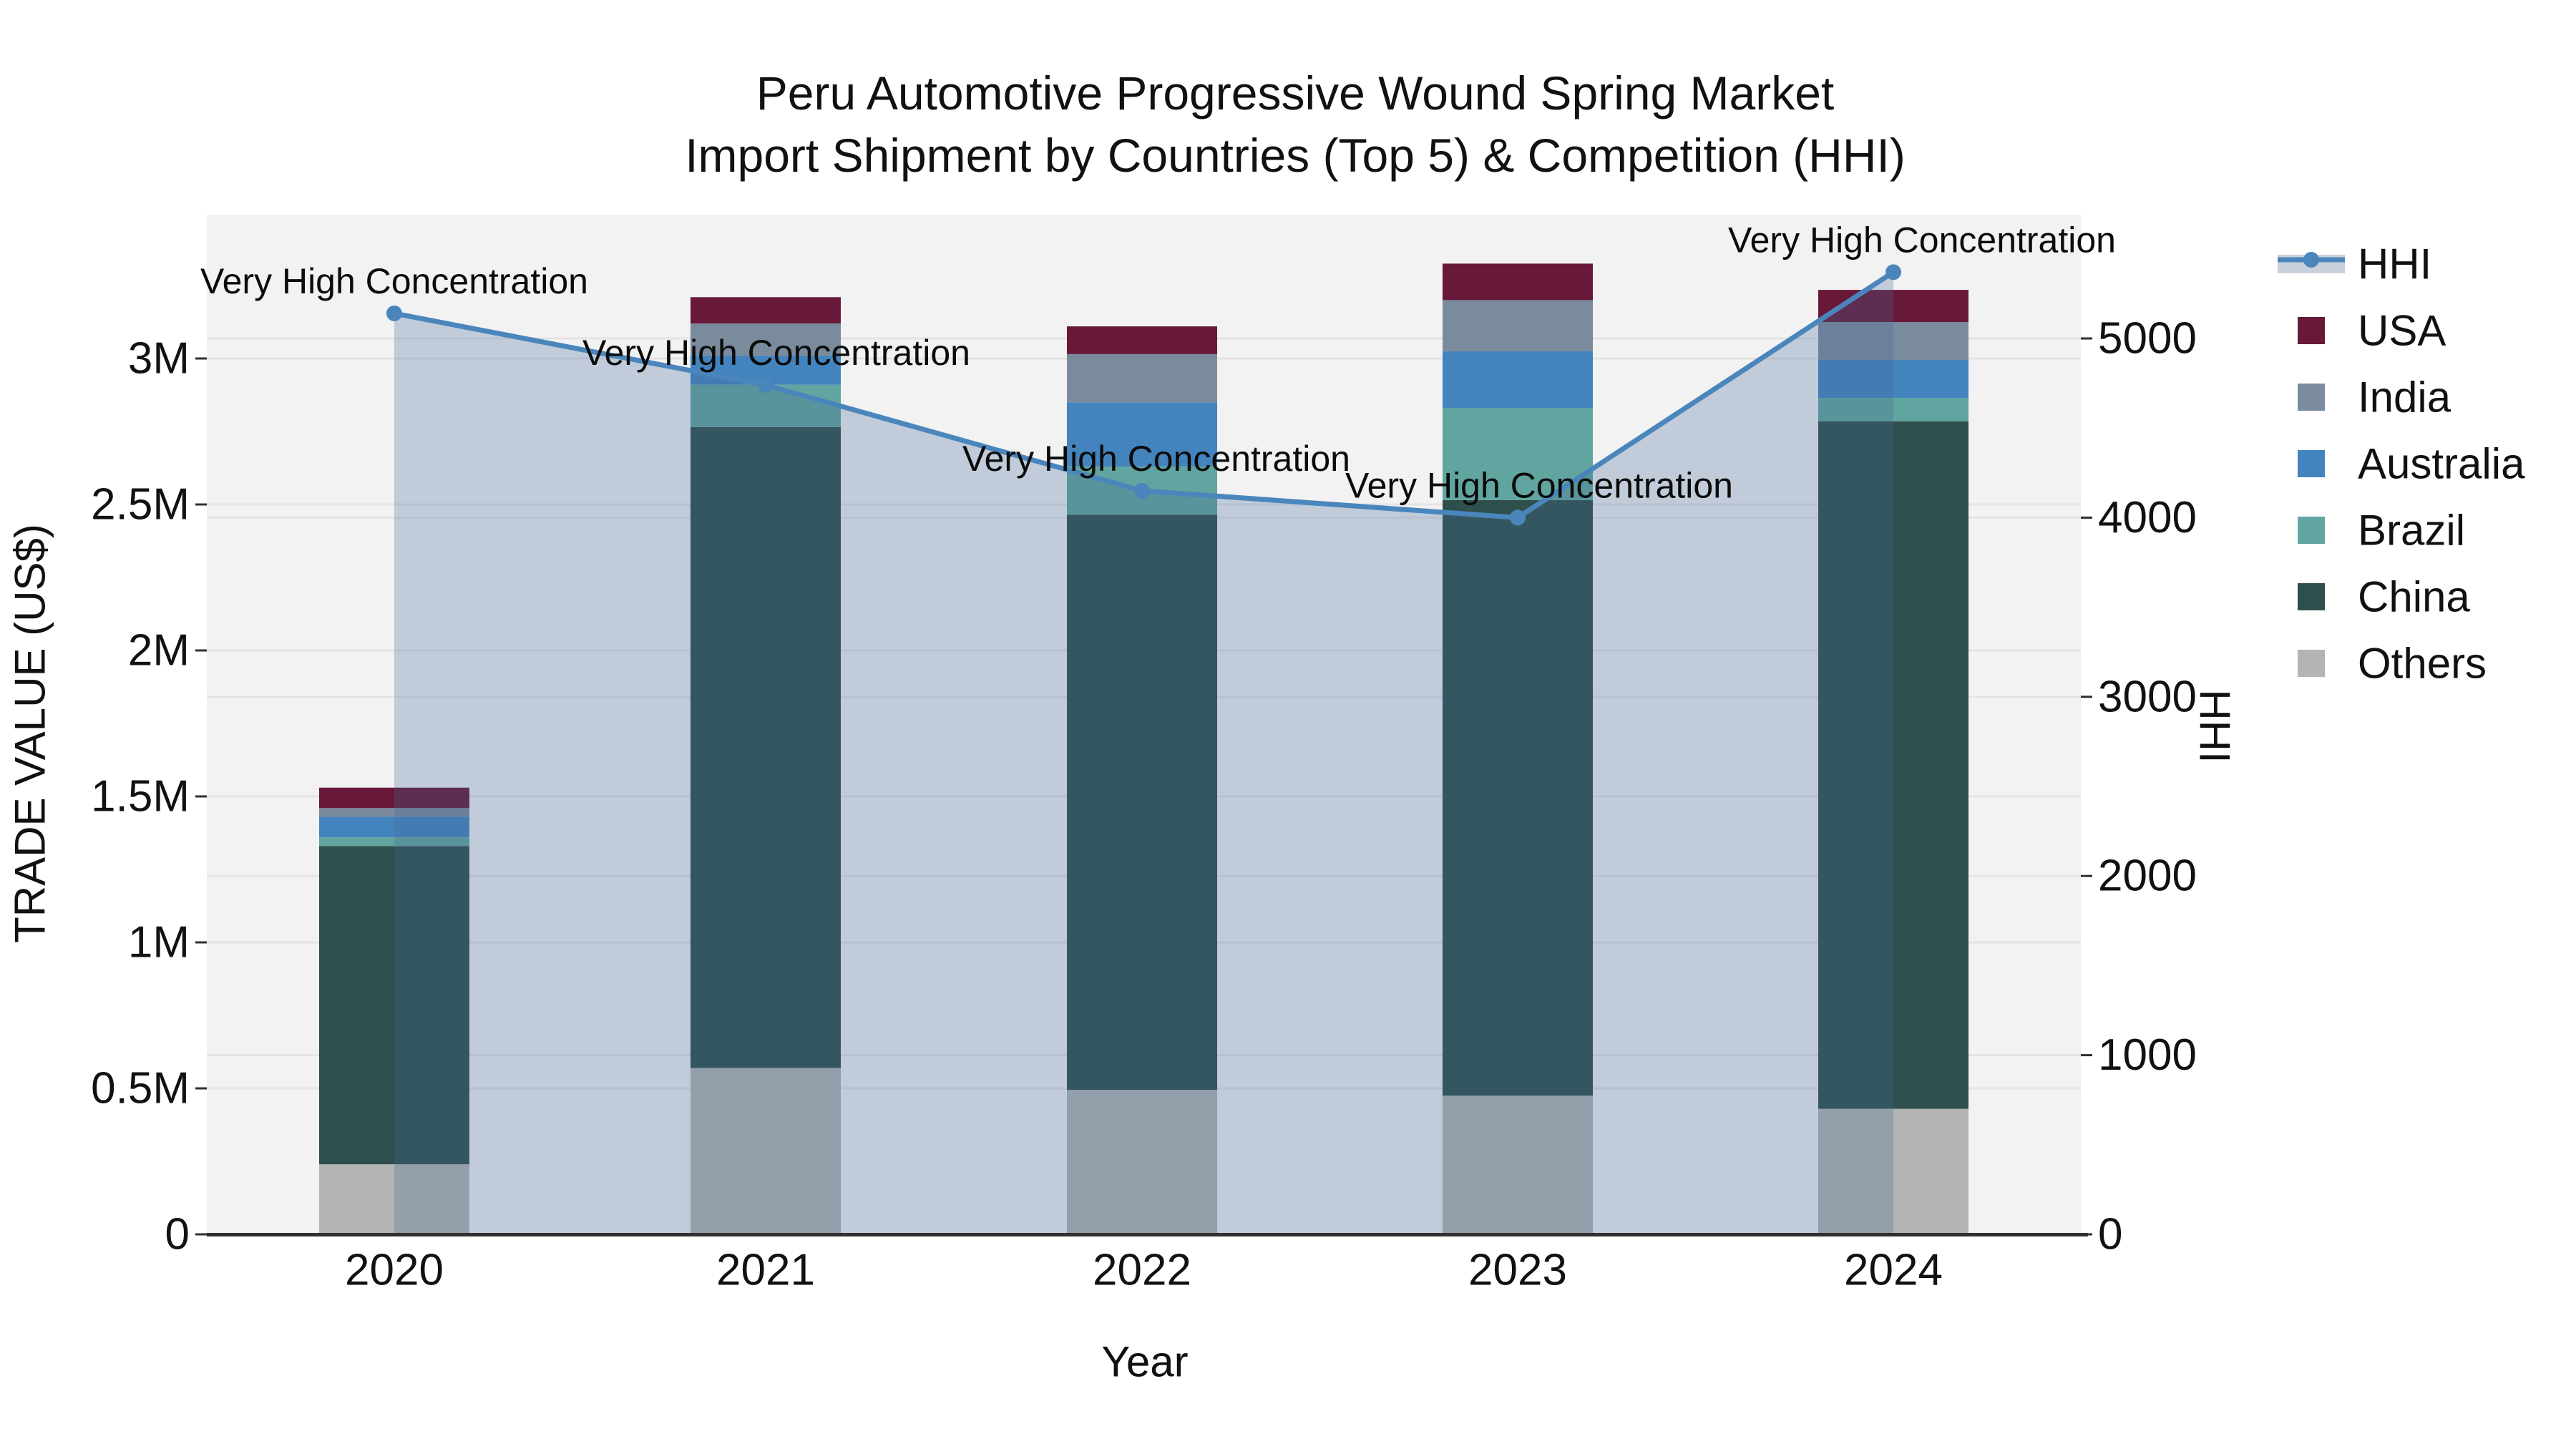 The width and height of the screenshot is (2576, 1449). Describe the element at coordinates (1518, 797) in the screenshot. I see `bar-segment-china-2023` at that location.